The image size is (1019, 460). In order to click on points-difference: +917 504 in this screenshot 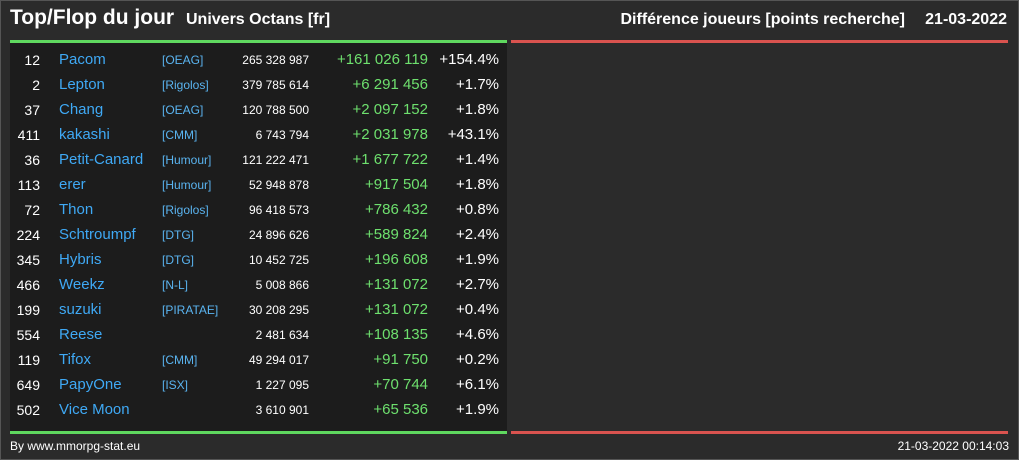, I will do `click(396, 184)`.